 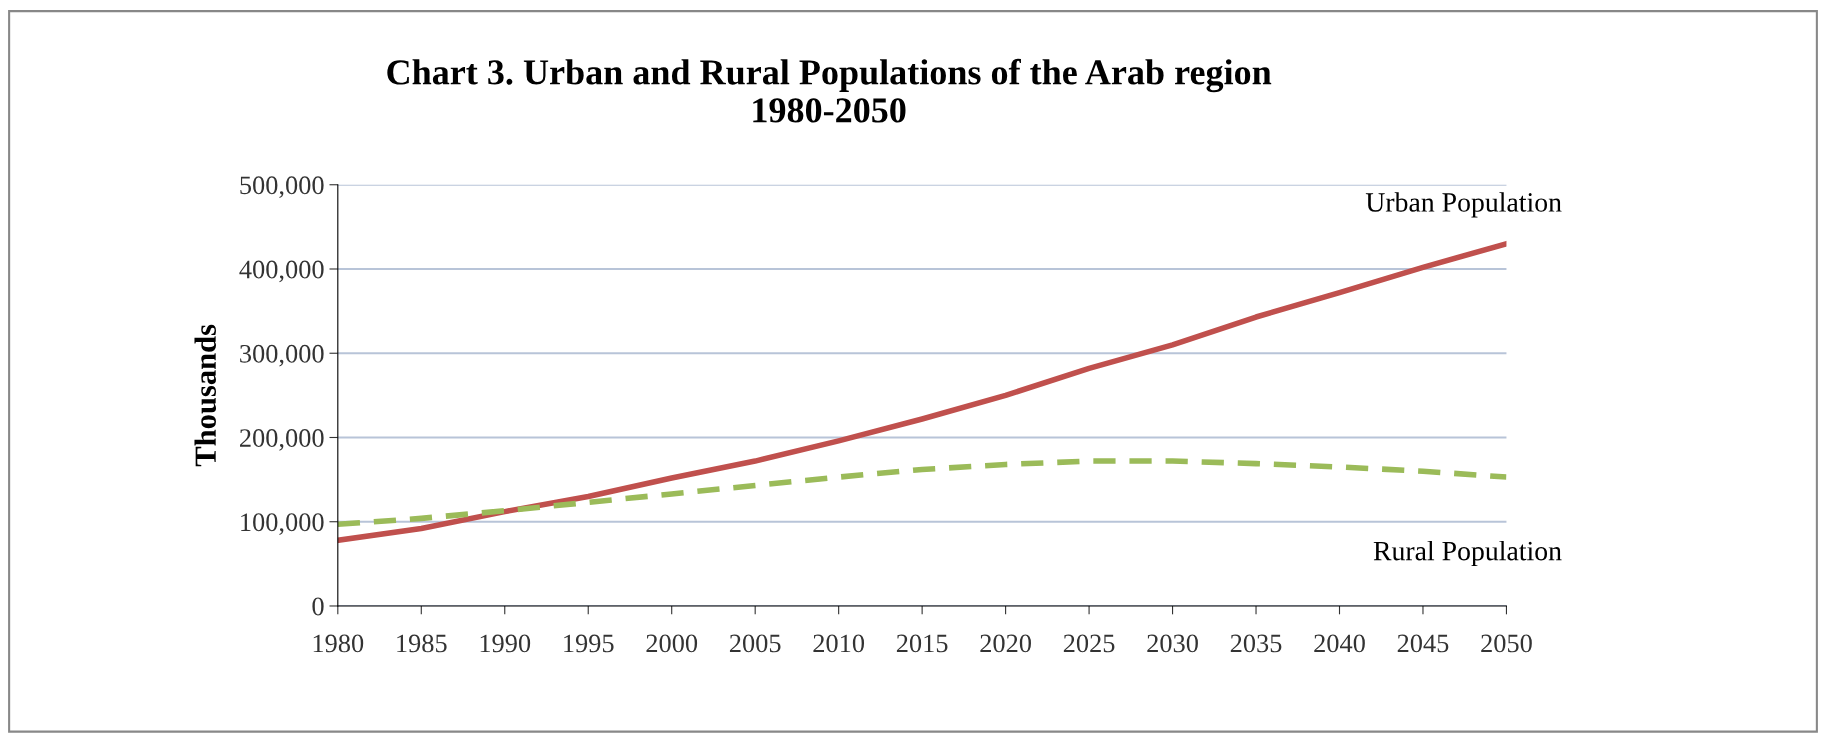 What do you see at coordinates (1339, 643) in the screenshot?
I see `x-tick-label: 2040` at bounding box center [1339, 643].